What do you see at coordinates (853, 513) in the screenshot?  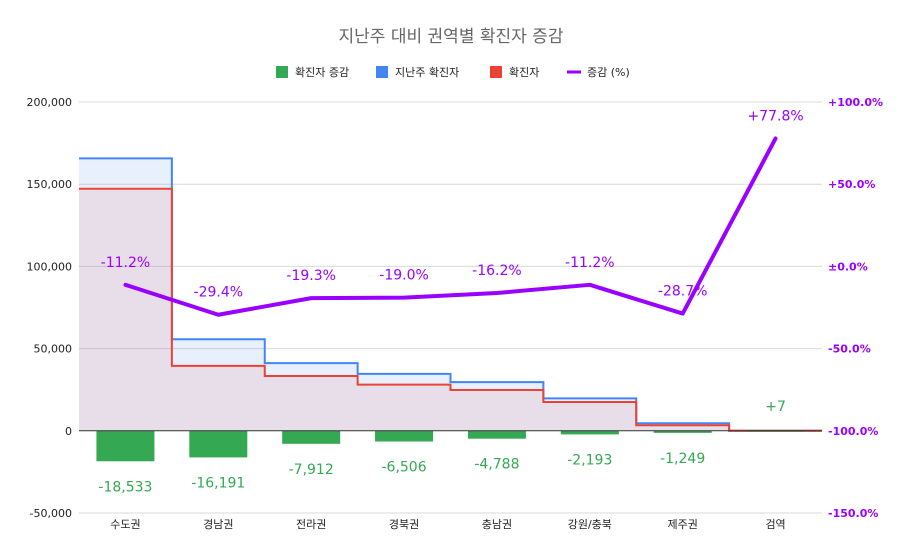 I see `right-axis-tick-label: -150.0%` at bounding box center [853, 513].